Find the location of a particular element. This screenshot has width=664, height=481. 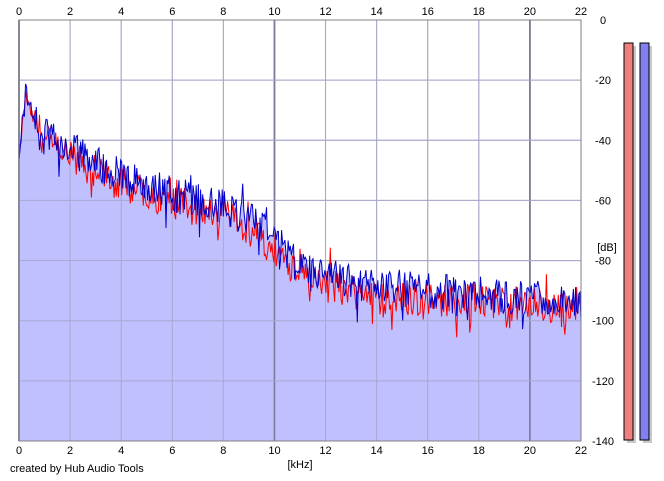

x-axis-label: [kHz] is located at coordinates (299, 465).